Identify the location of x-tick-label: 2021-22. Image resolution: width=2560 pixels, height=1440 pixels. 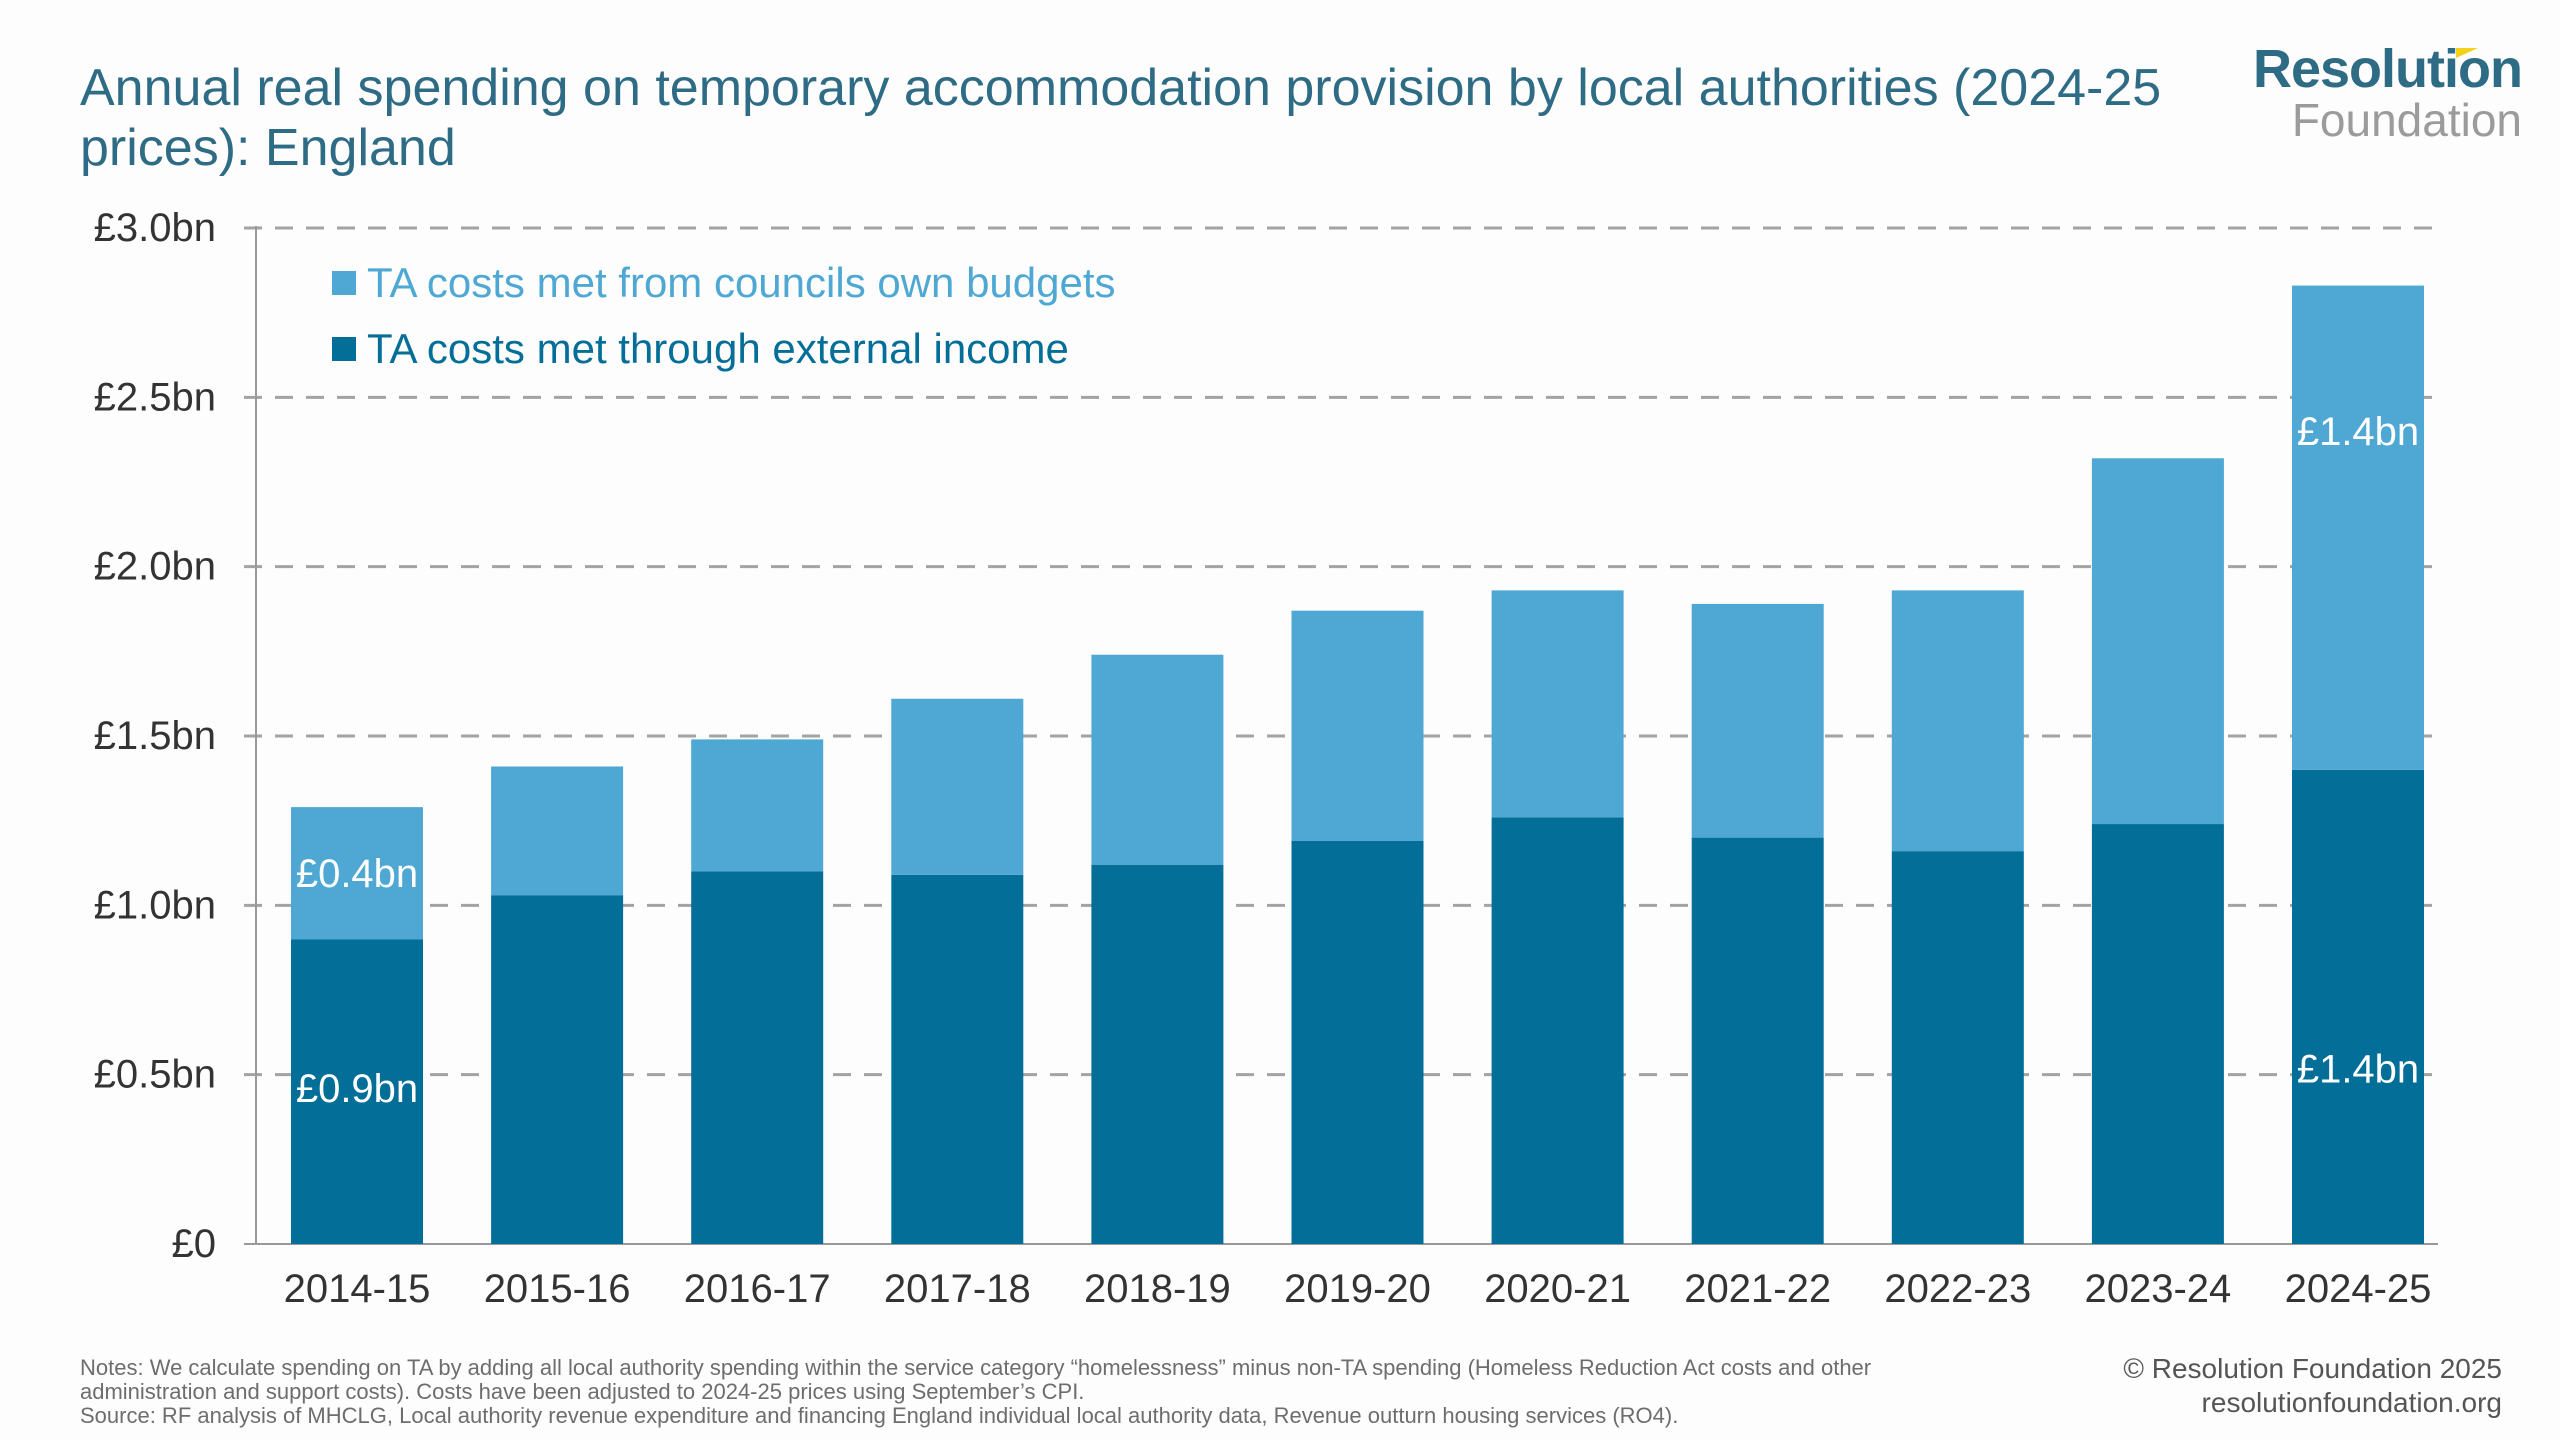
(1757, 1289).